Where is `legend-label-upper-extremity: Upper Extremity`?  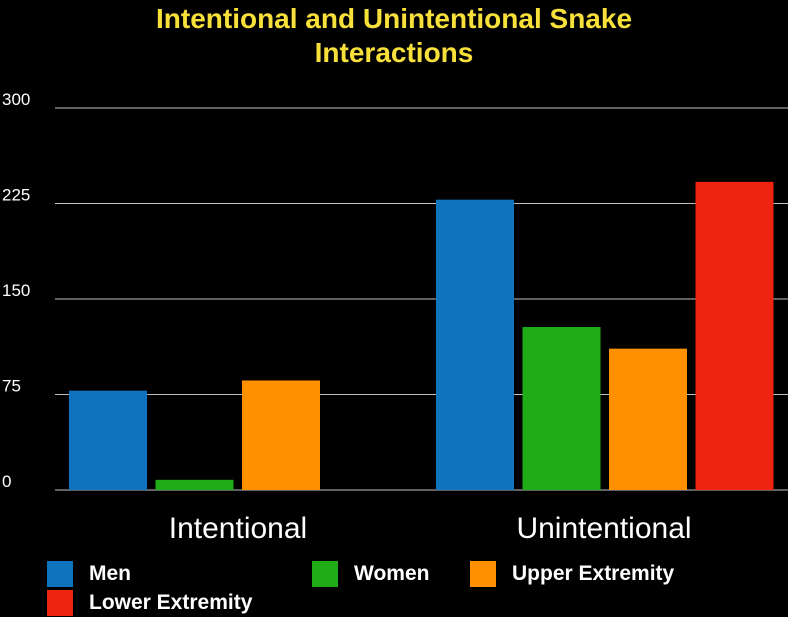
legend-label-upper-extremity: Upper Extremity is located at coordinates (593, 573).